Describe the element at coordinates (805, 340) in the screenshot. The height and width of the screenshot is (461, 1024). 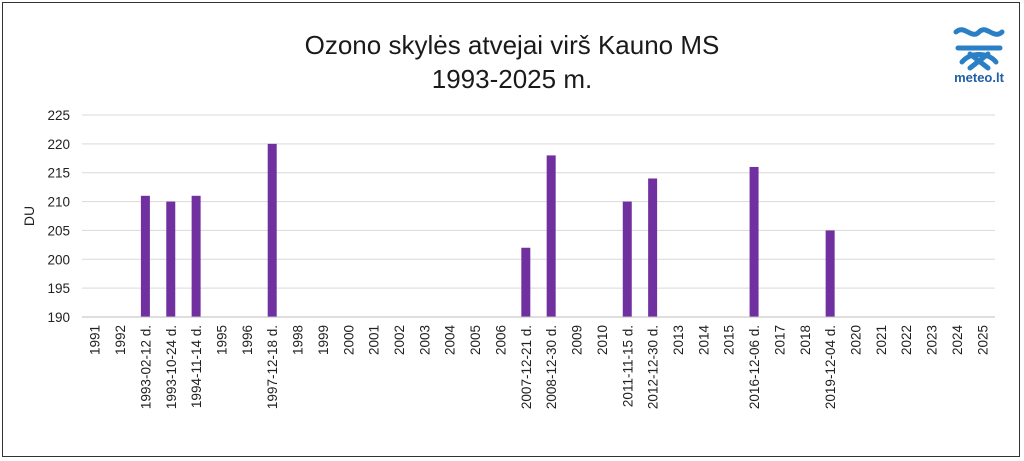
I see `x-tick-label: 2018` at that location.